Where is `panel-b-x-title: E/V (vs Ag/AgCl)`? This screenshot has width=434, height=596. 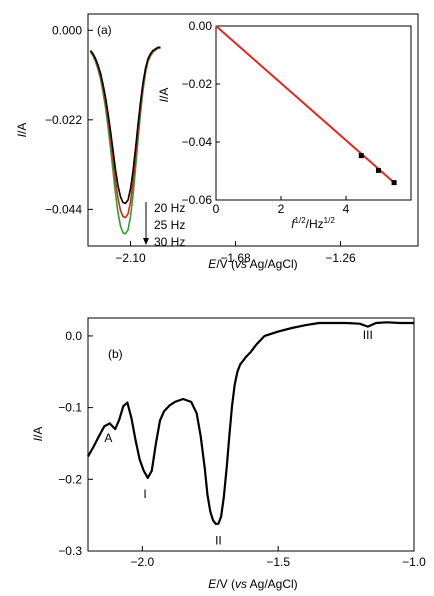
panel-b-x-title: E/V (vs Ag/AgCl) is located at coordinates (252, 584).